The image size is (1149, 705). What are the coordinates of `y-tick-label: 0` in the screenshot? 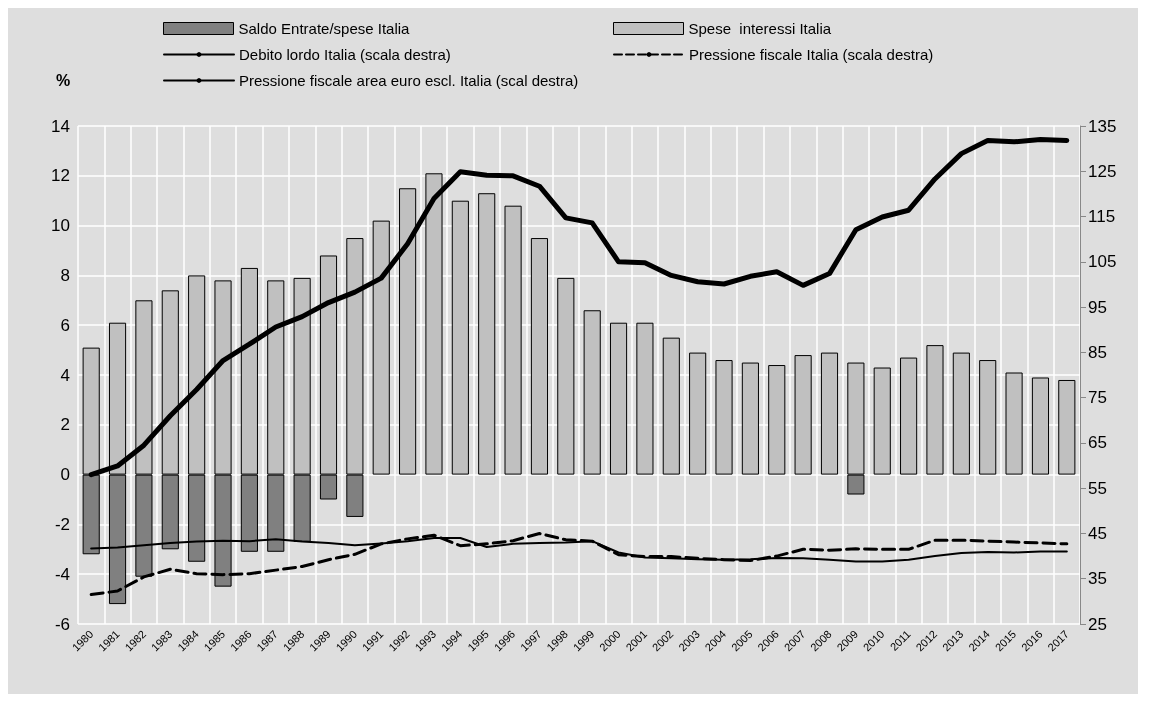 It's located at (65, 475).